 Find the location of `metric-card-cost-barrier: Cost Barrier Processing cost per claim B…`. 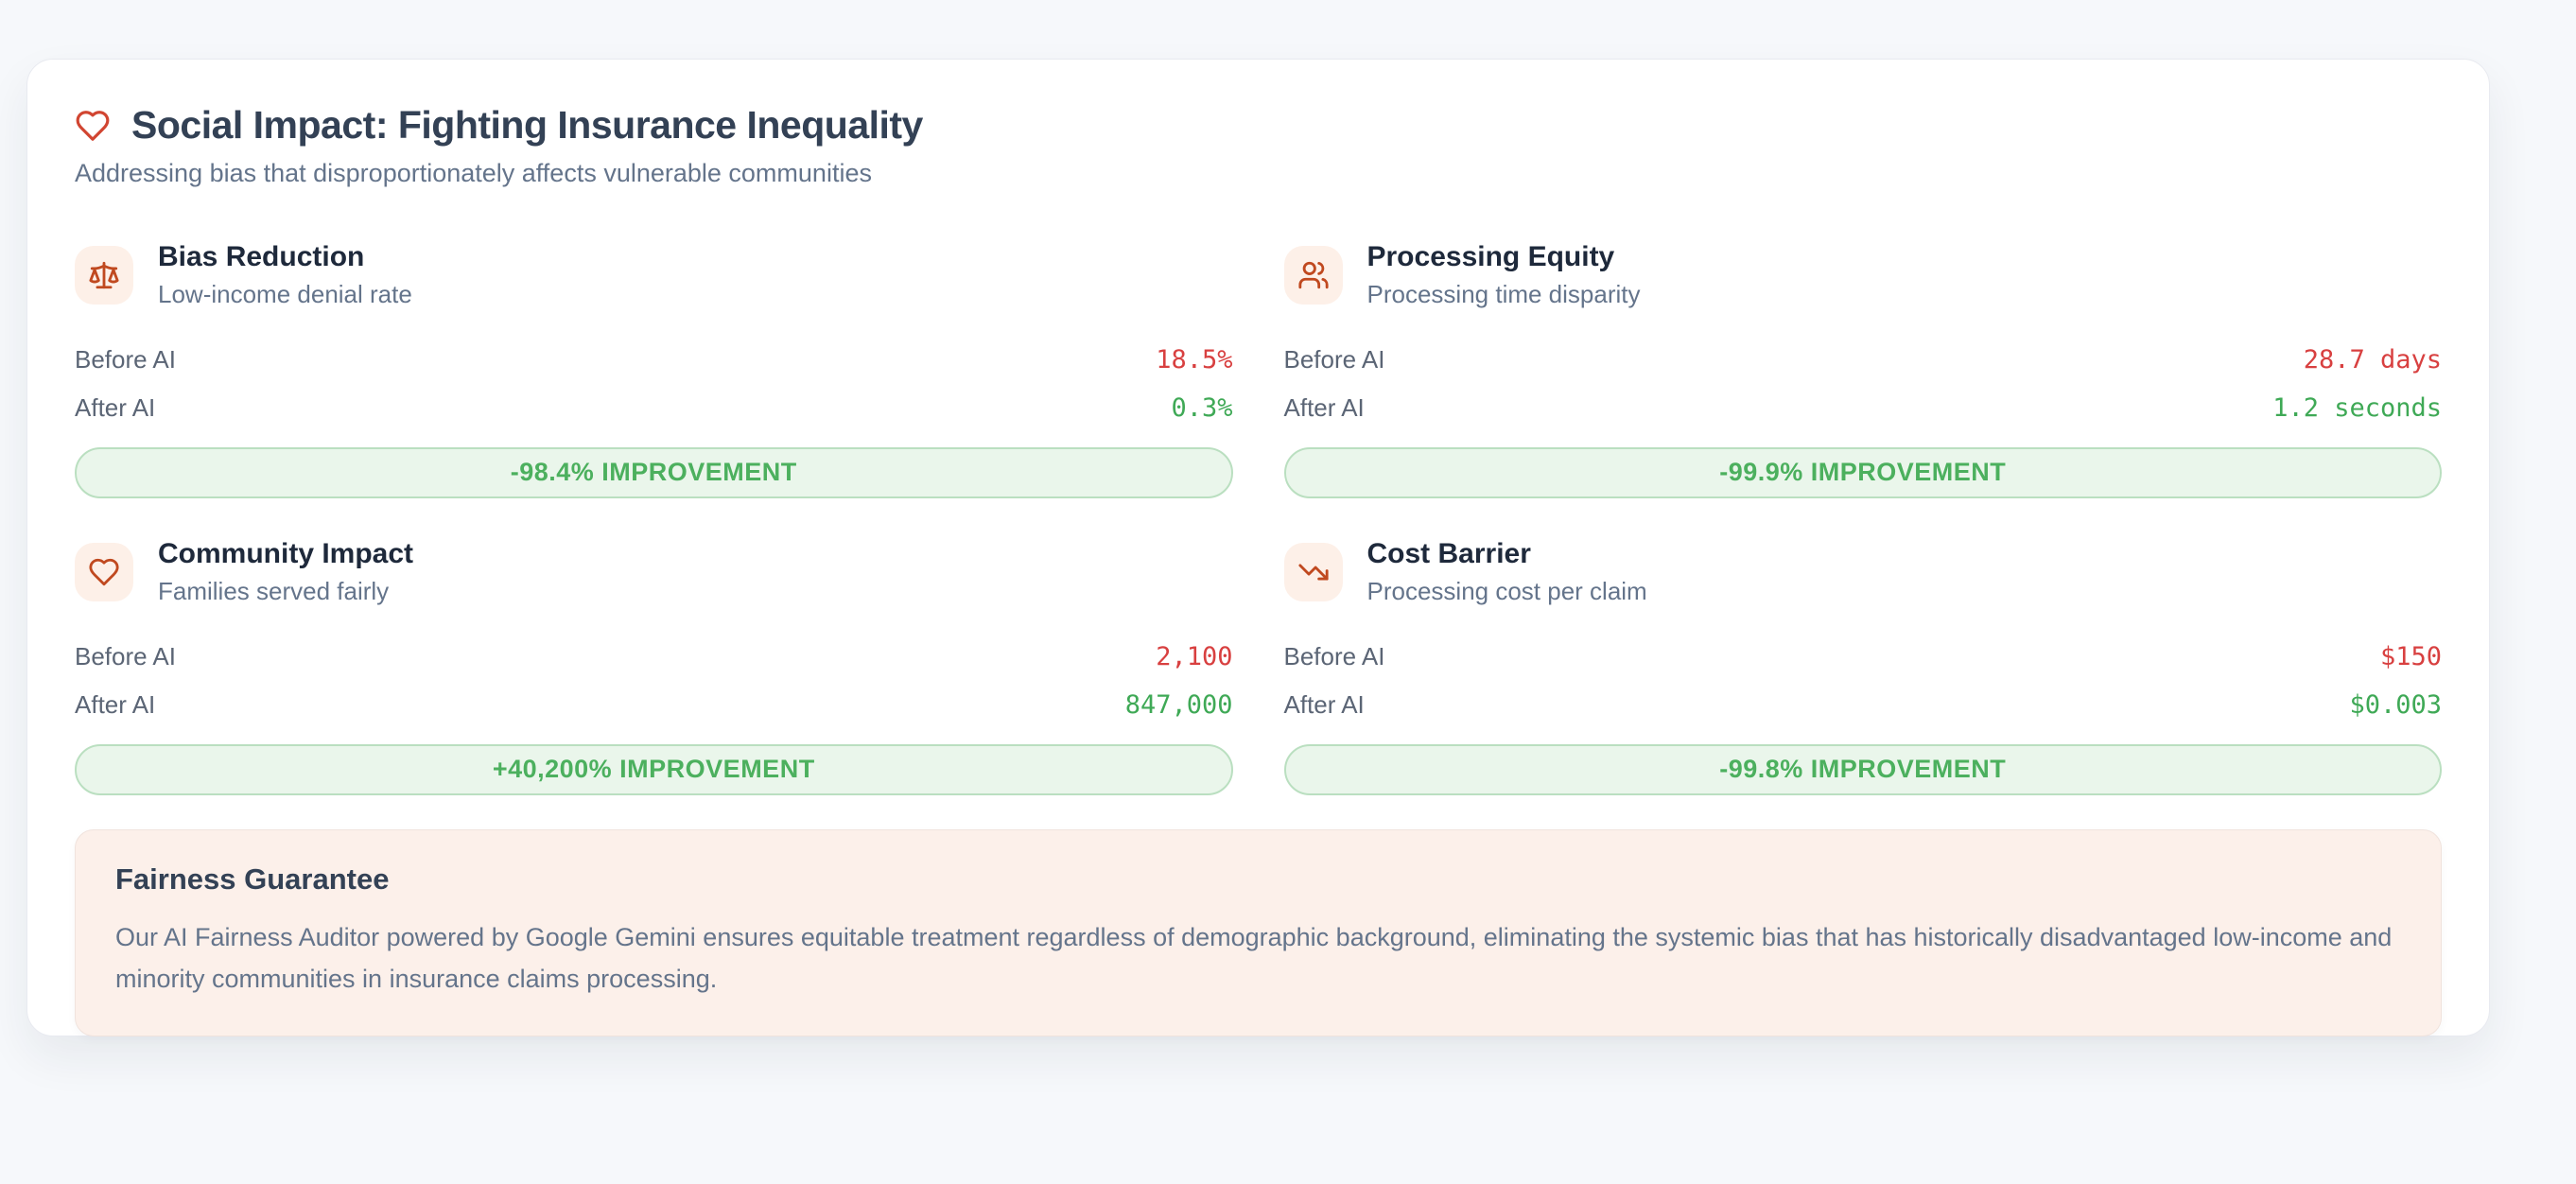

metric-card-cost-barrier: Cost Barrier Processing cost per claim B… is located at coordinates (1863, 666).